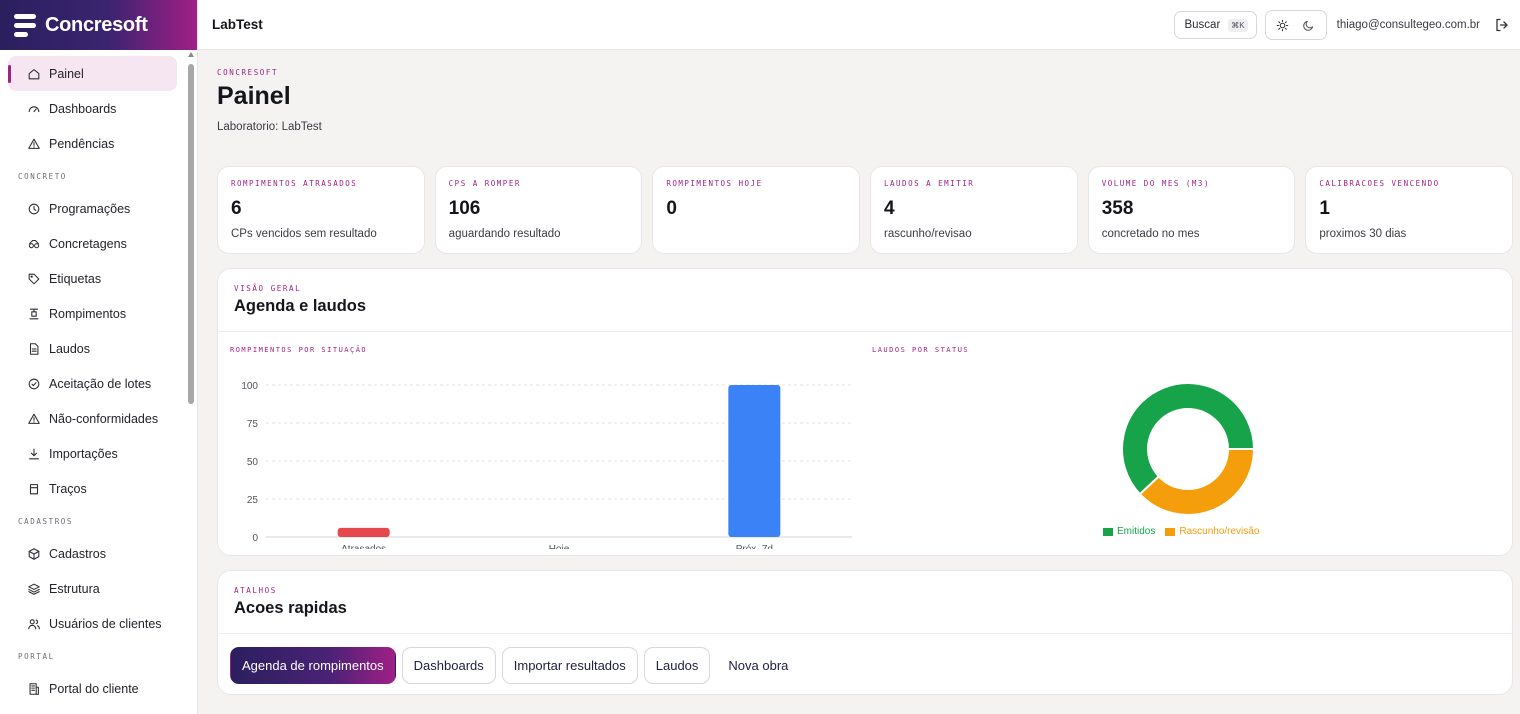  I want to click on cylinder-icon, so click(34, 488).